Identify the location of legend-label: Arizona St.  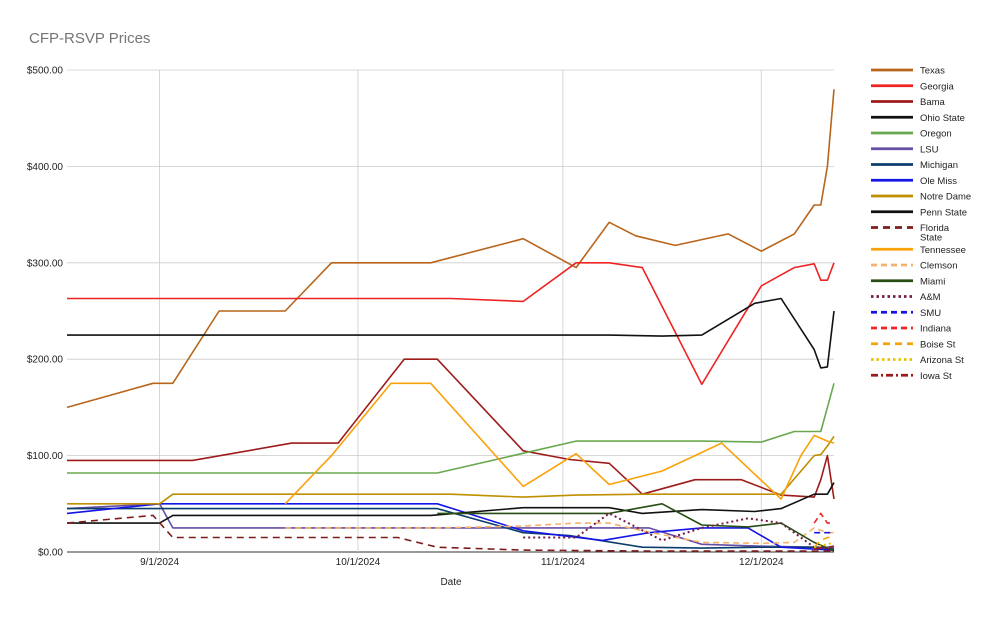
(942, 360).